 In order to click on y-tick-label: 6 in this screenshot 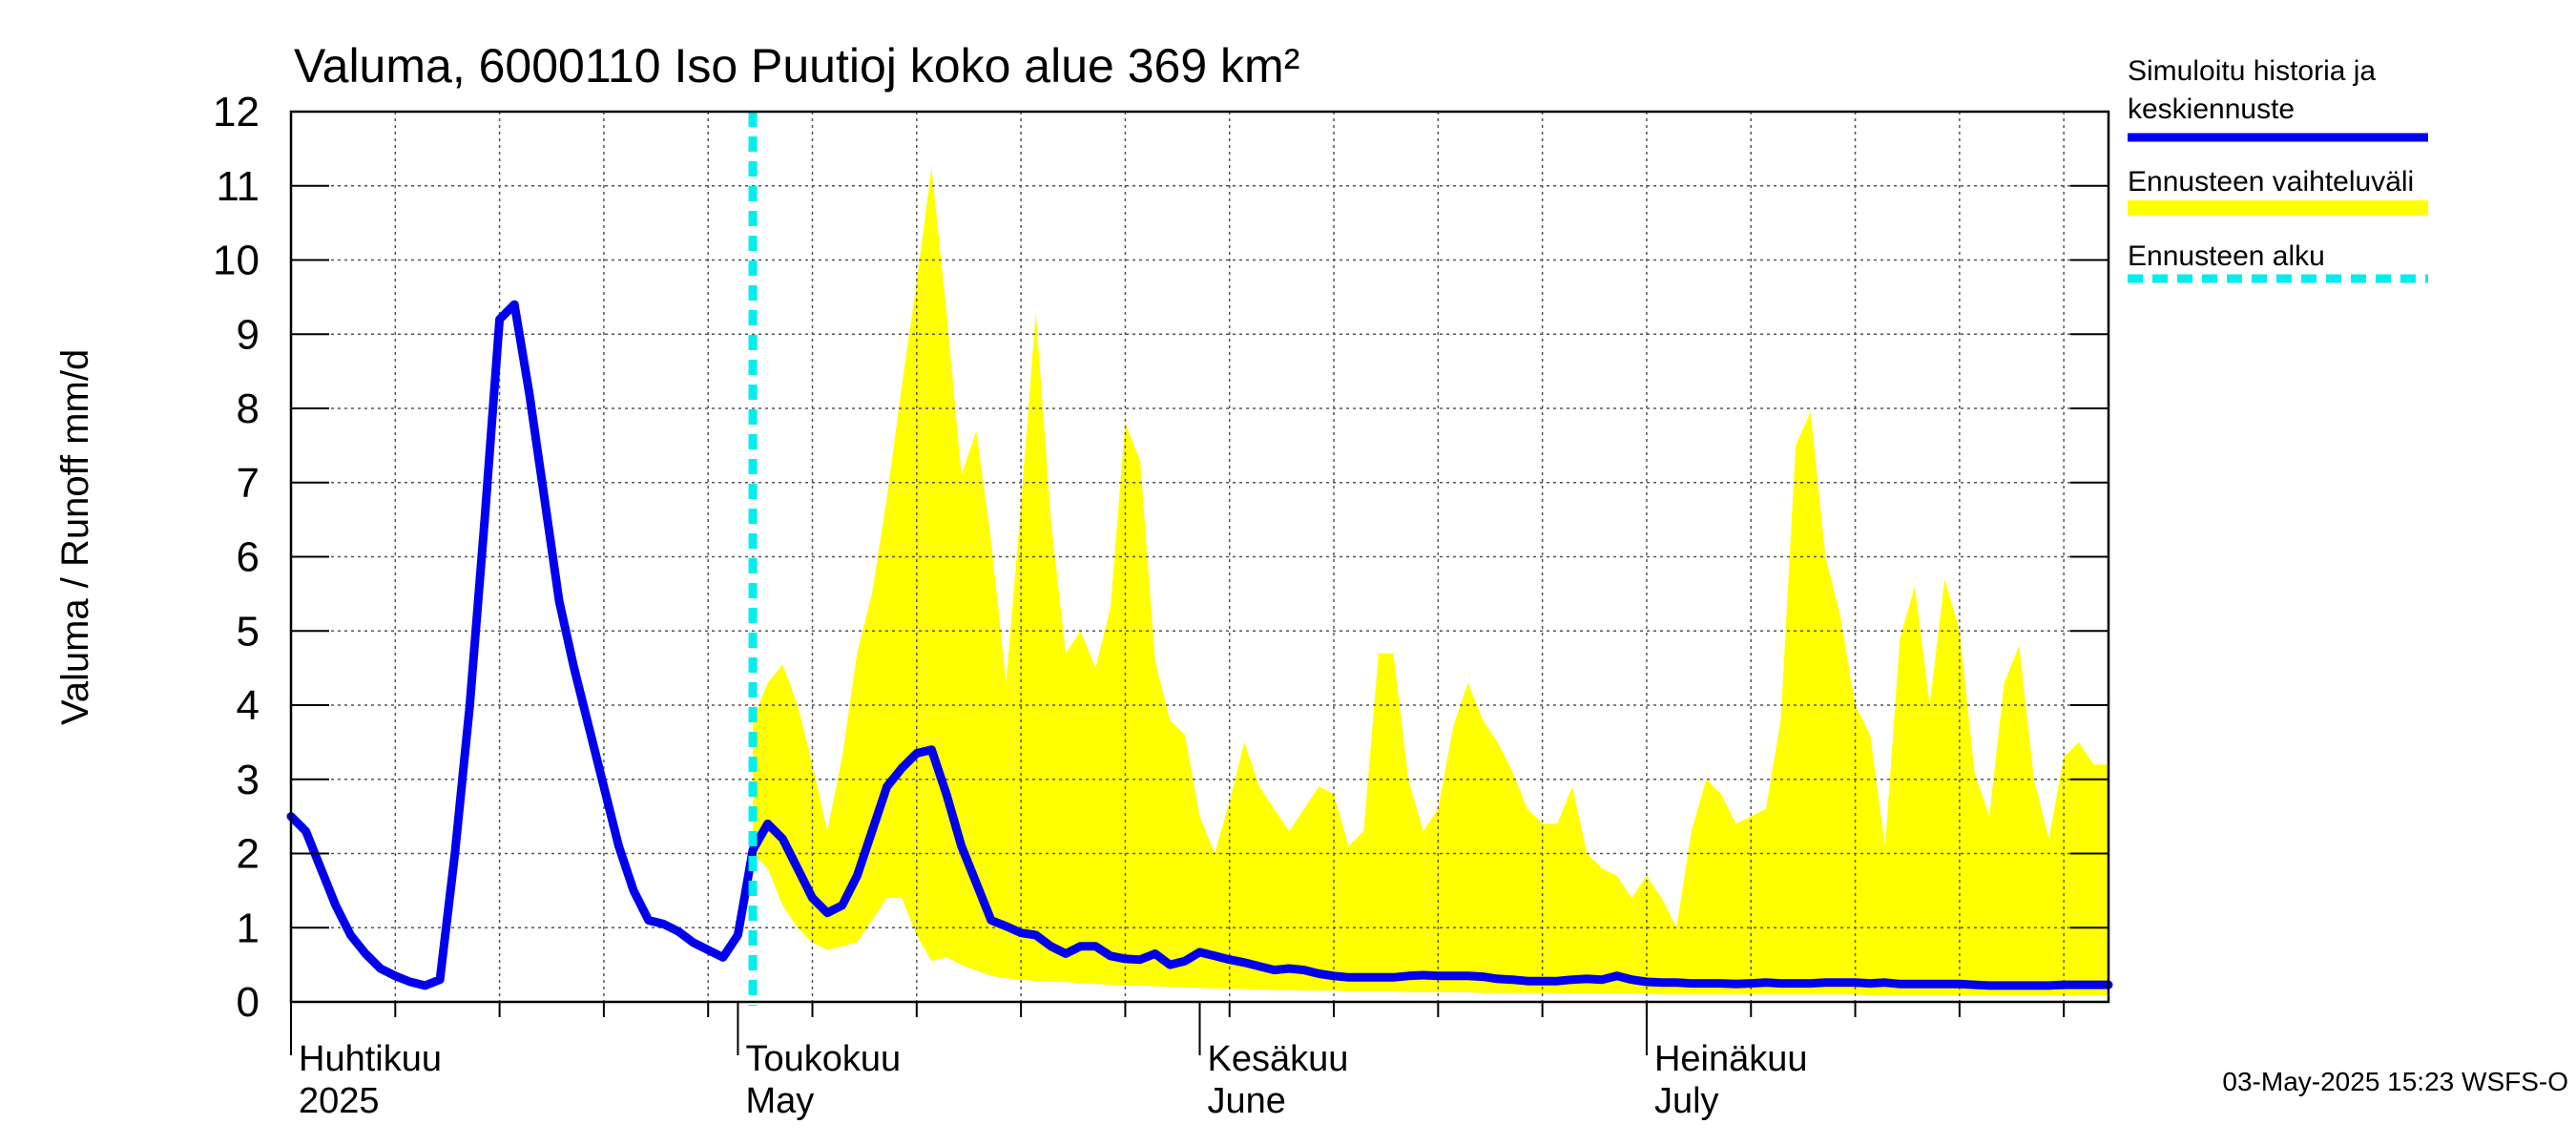, I will do `click(248, 557)`.